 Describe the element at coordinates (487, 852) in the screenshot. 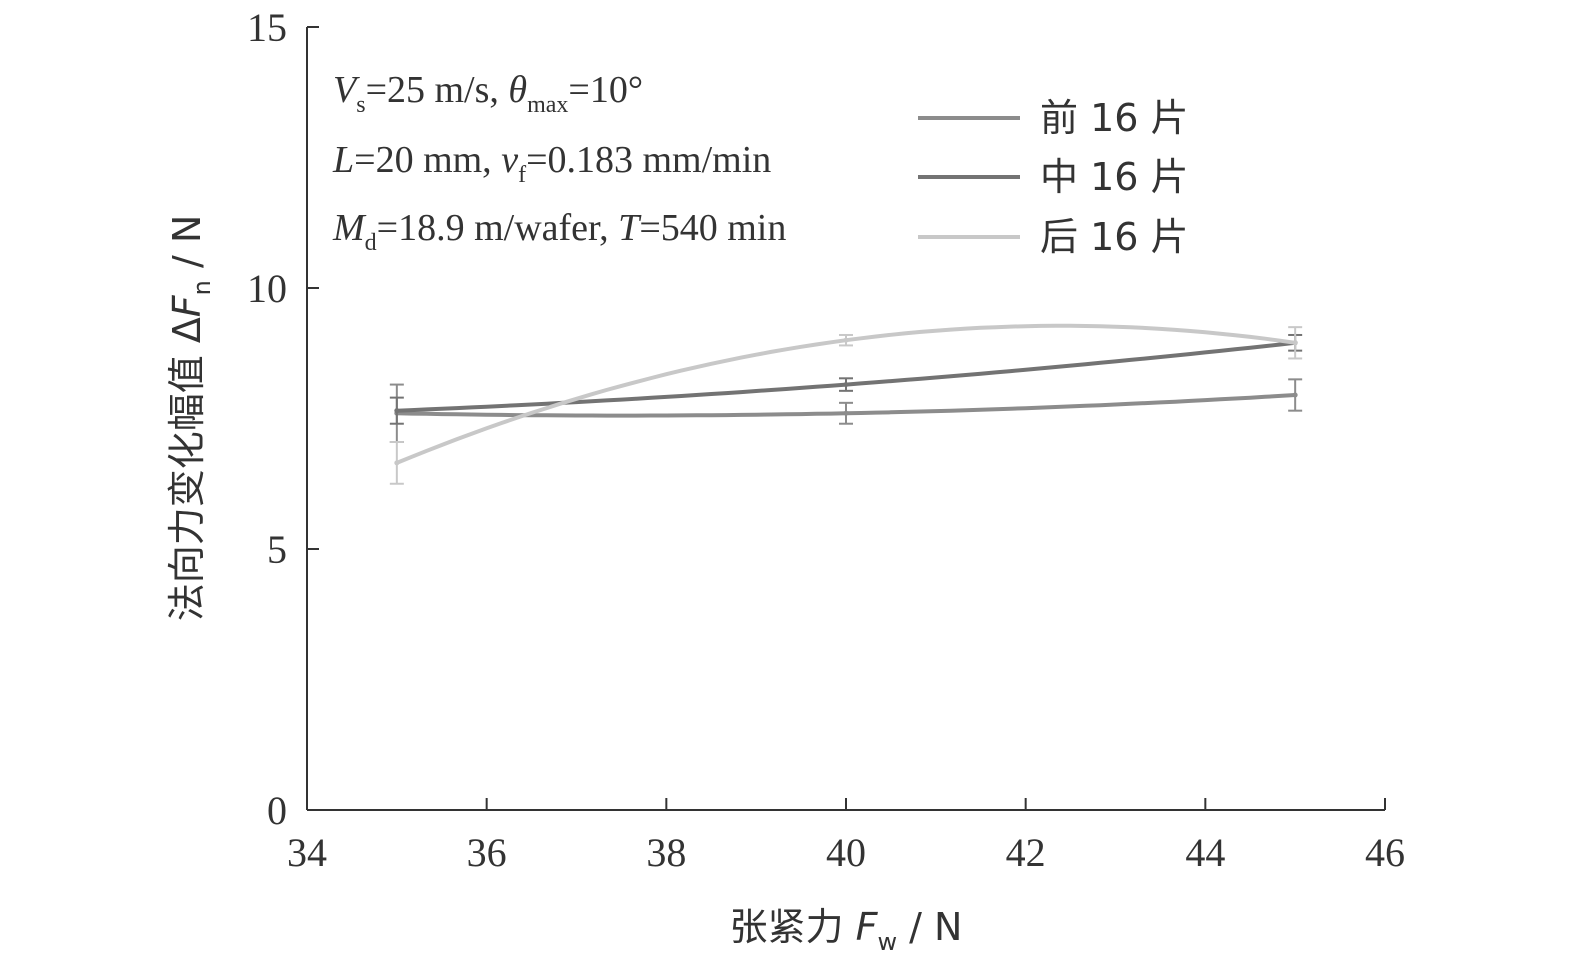

I see `x-tick-label: 36` at that location.